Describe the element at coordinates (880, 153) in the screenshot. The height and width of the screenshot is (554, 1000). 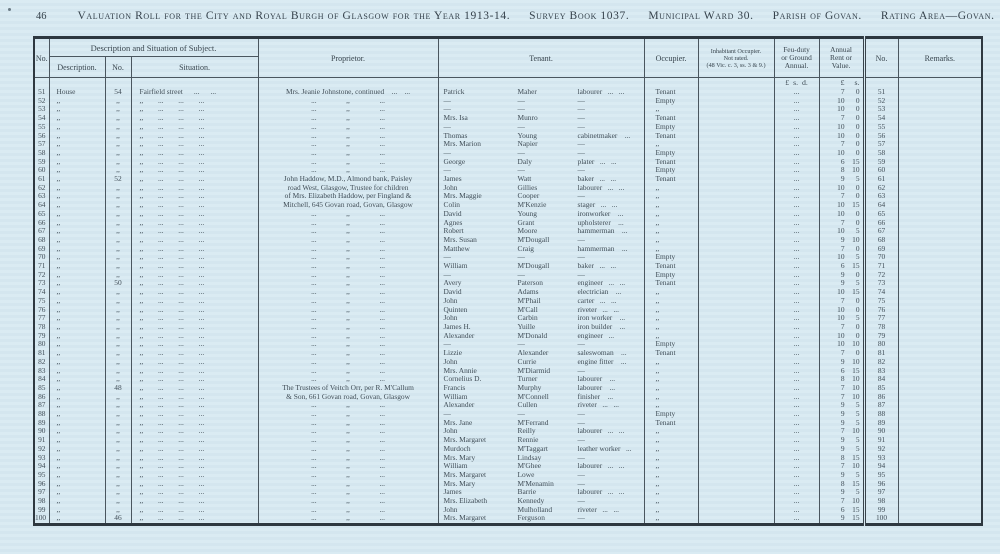
I see `row-number-right: 58` at that location.